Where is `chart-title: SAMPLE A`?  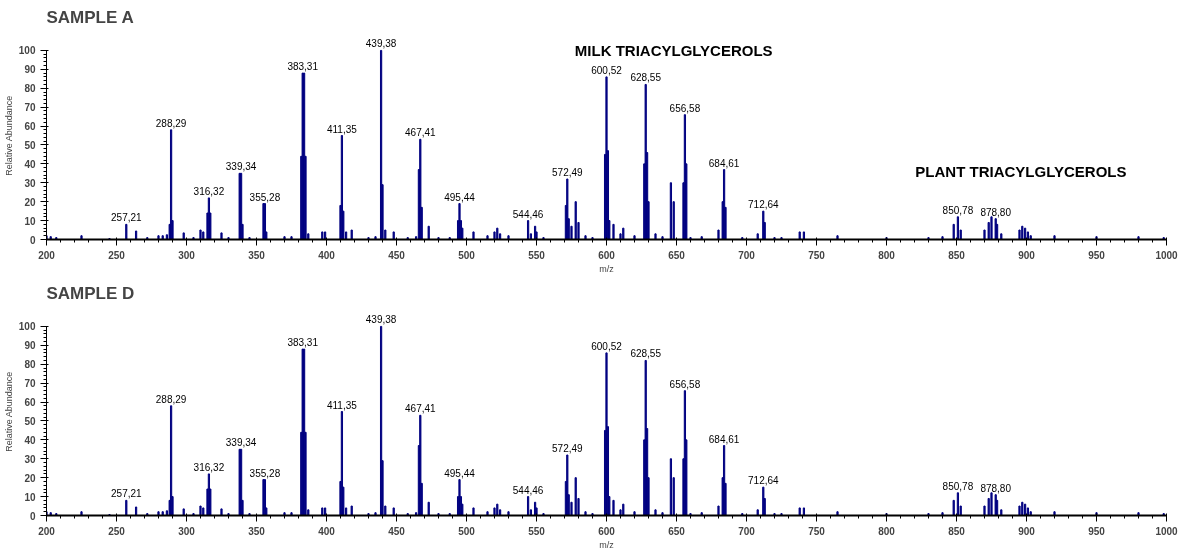
chart-title: SAMPLE A is located at coordinates (90, 17).